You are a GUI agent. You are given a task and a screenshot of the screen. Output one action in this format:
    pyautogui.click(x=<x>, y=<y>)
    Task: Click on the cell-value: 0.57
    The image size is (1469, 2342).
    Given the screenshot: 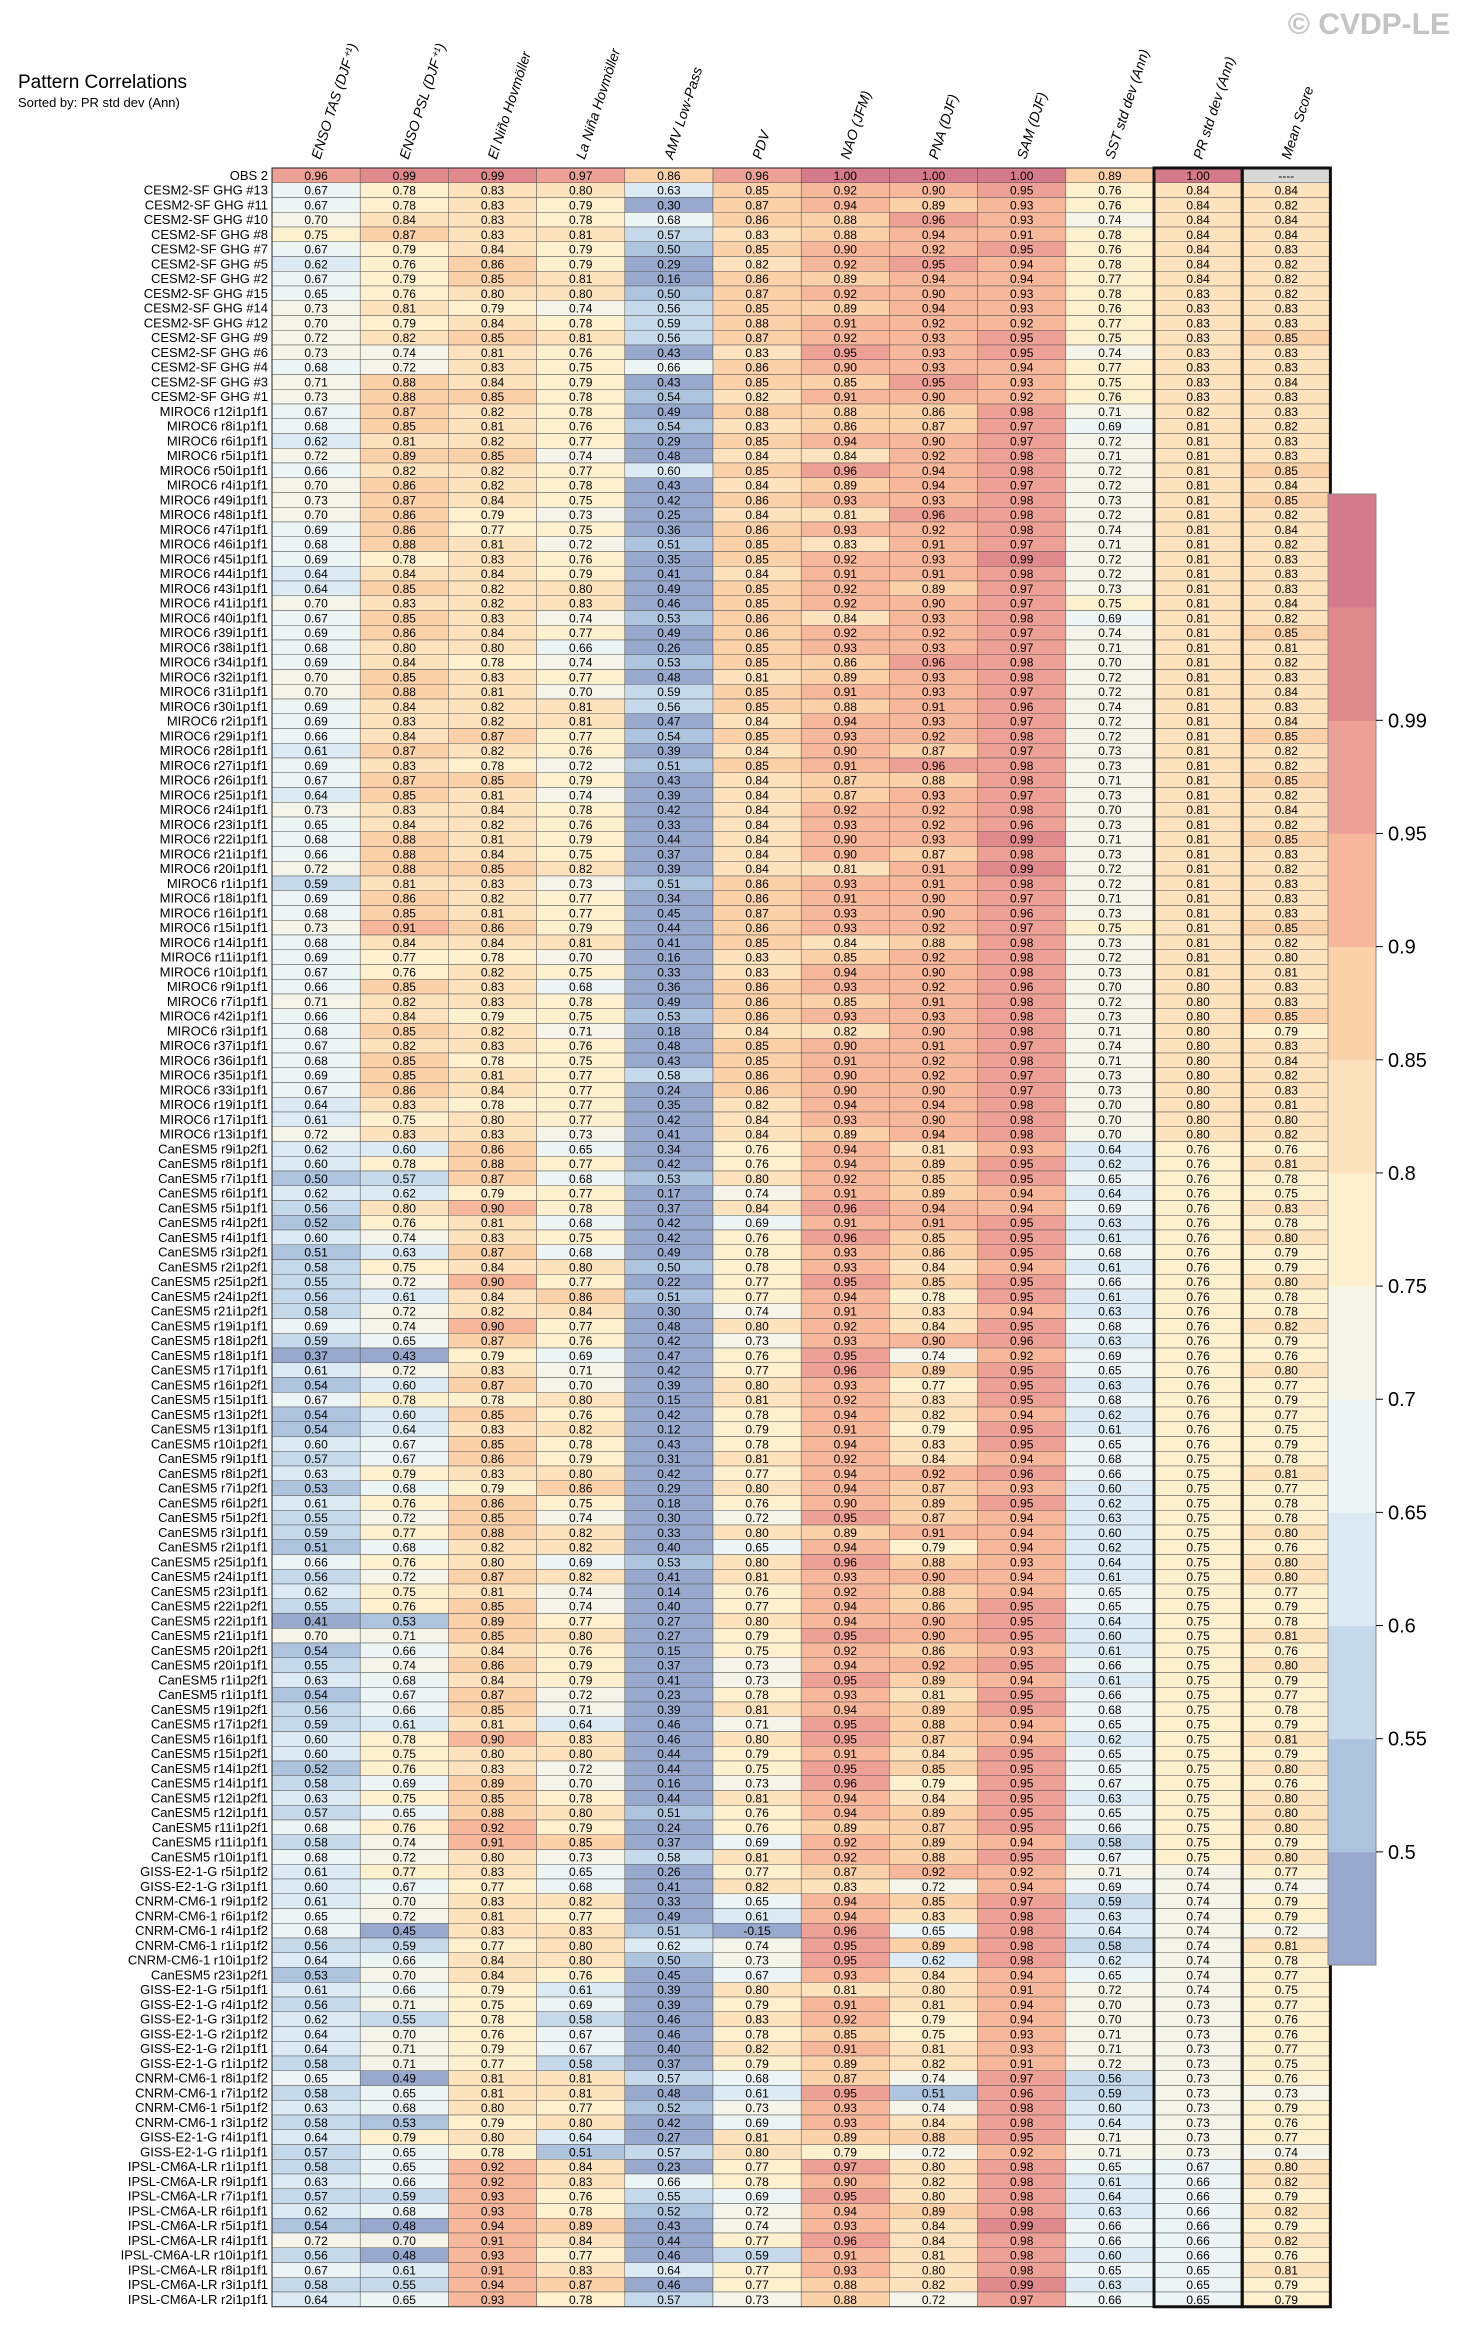 What is the action you would take?
    pyautogui.click(x=316, y=2152)
    